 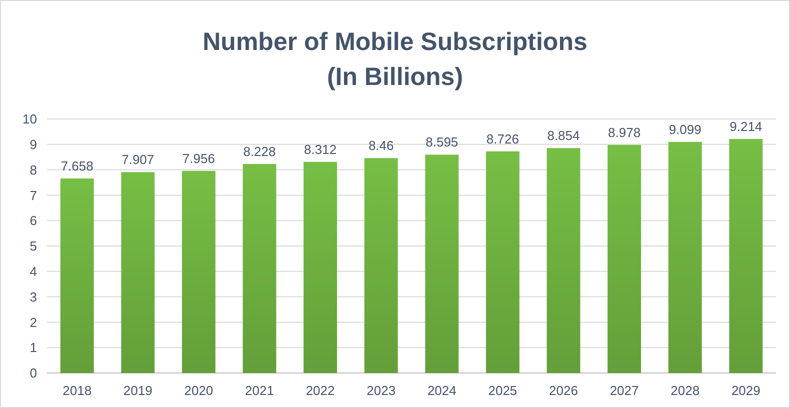 I want to click on x-tick-label: 2020, so click(x=199, y=390).